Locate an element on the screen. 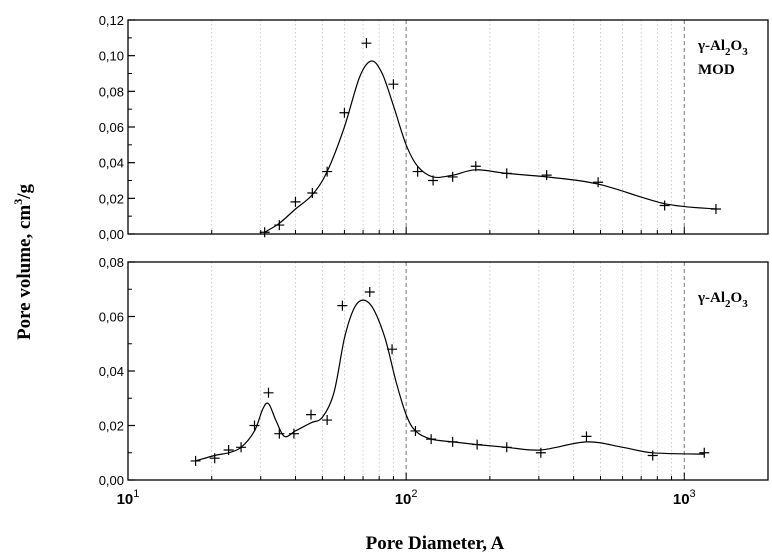  y-axis-title: Pore volume, cm3/g is located at coordinates (23, 261).